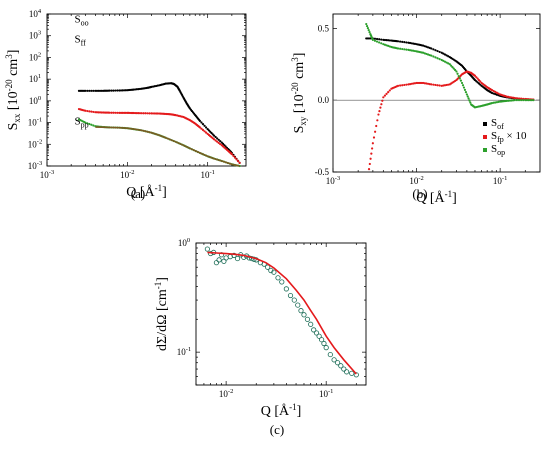 The width and height of the screenshot is (550, 454). What do you see at coordinates (167, 146) in the screenshot?
I see `series-pp-fit` at bounding box center [167, 146].